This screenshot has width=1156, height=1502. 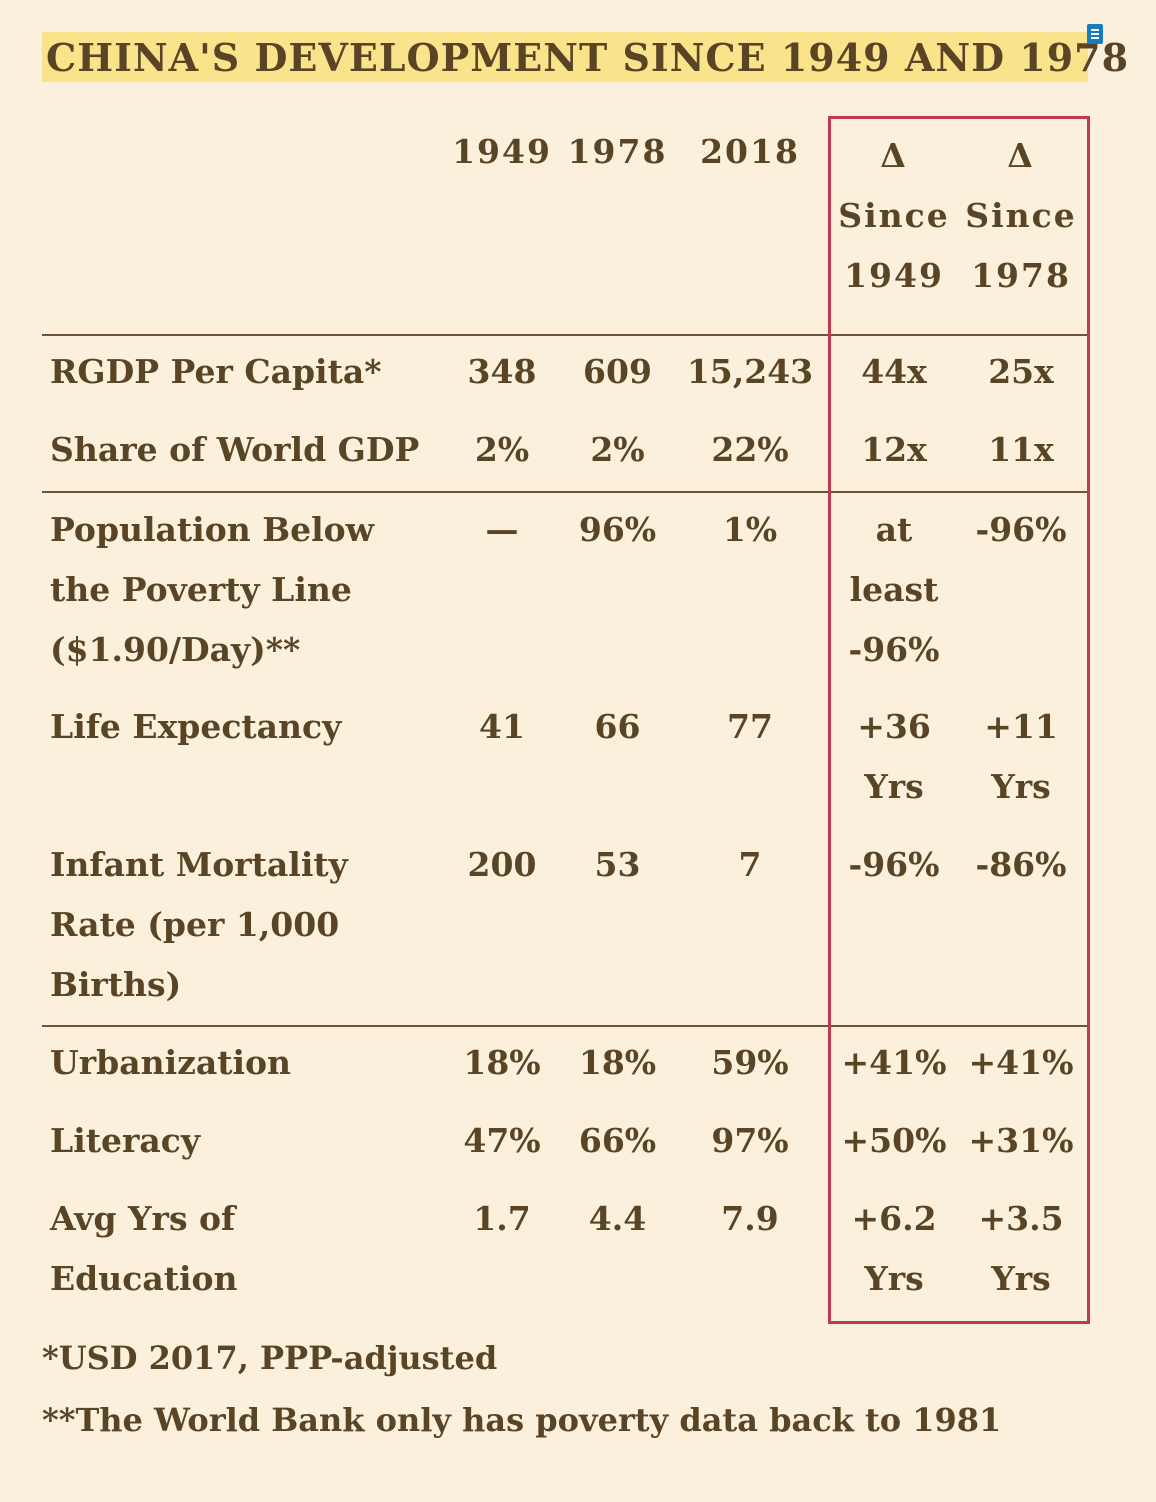 I want to click on row-label-education: Avg Yrs of Education, so click(x=144, y=1248).